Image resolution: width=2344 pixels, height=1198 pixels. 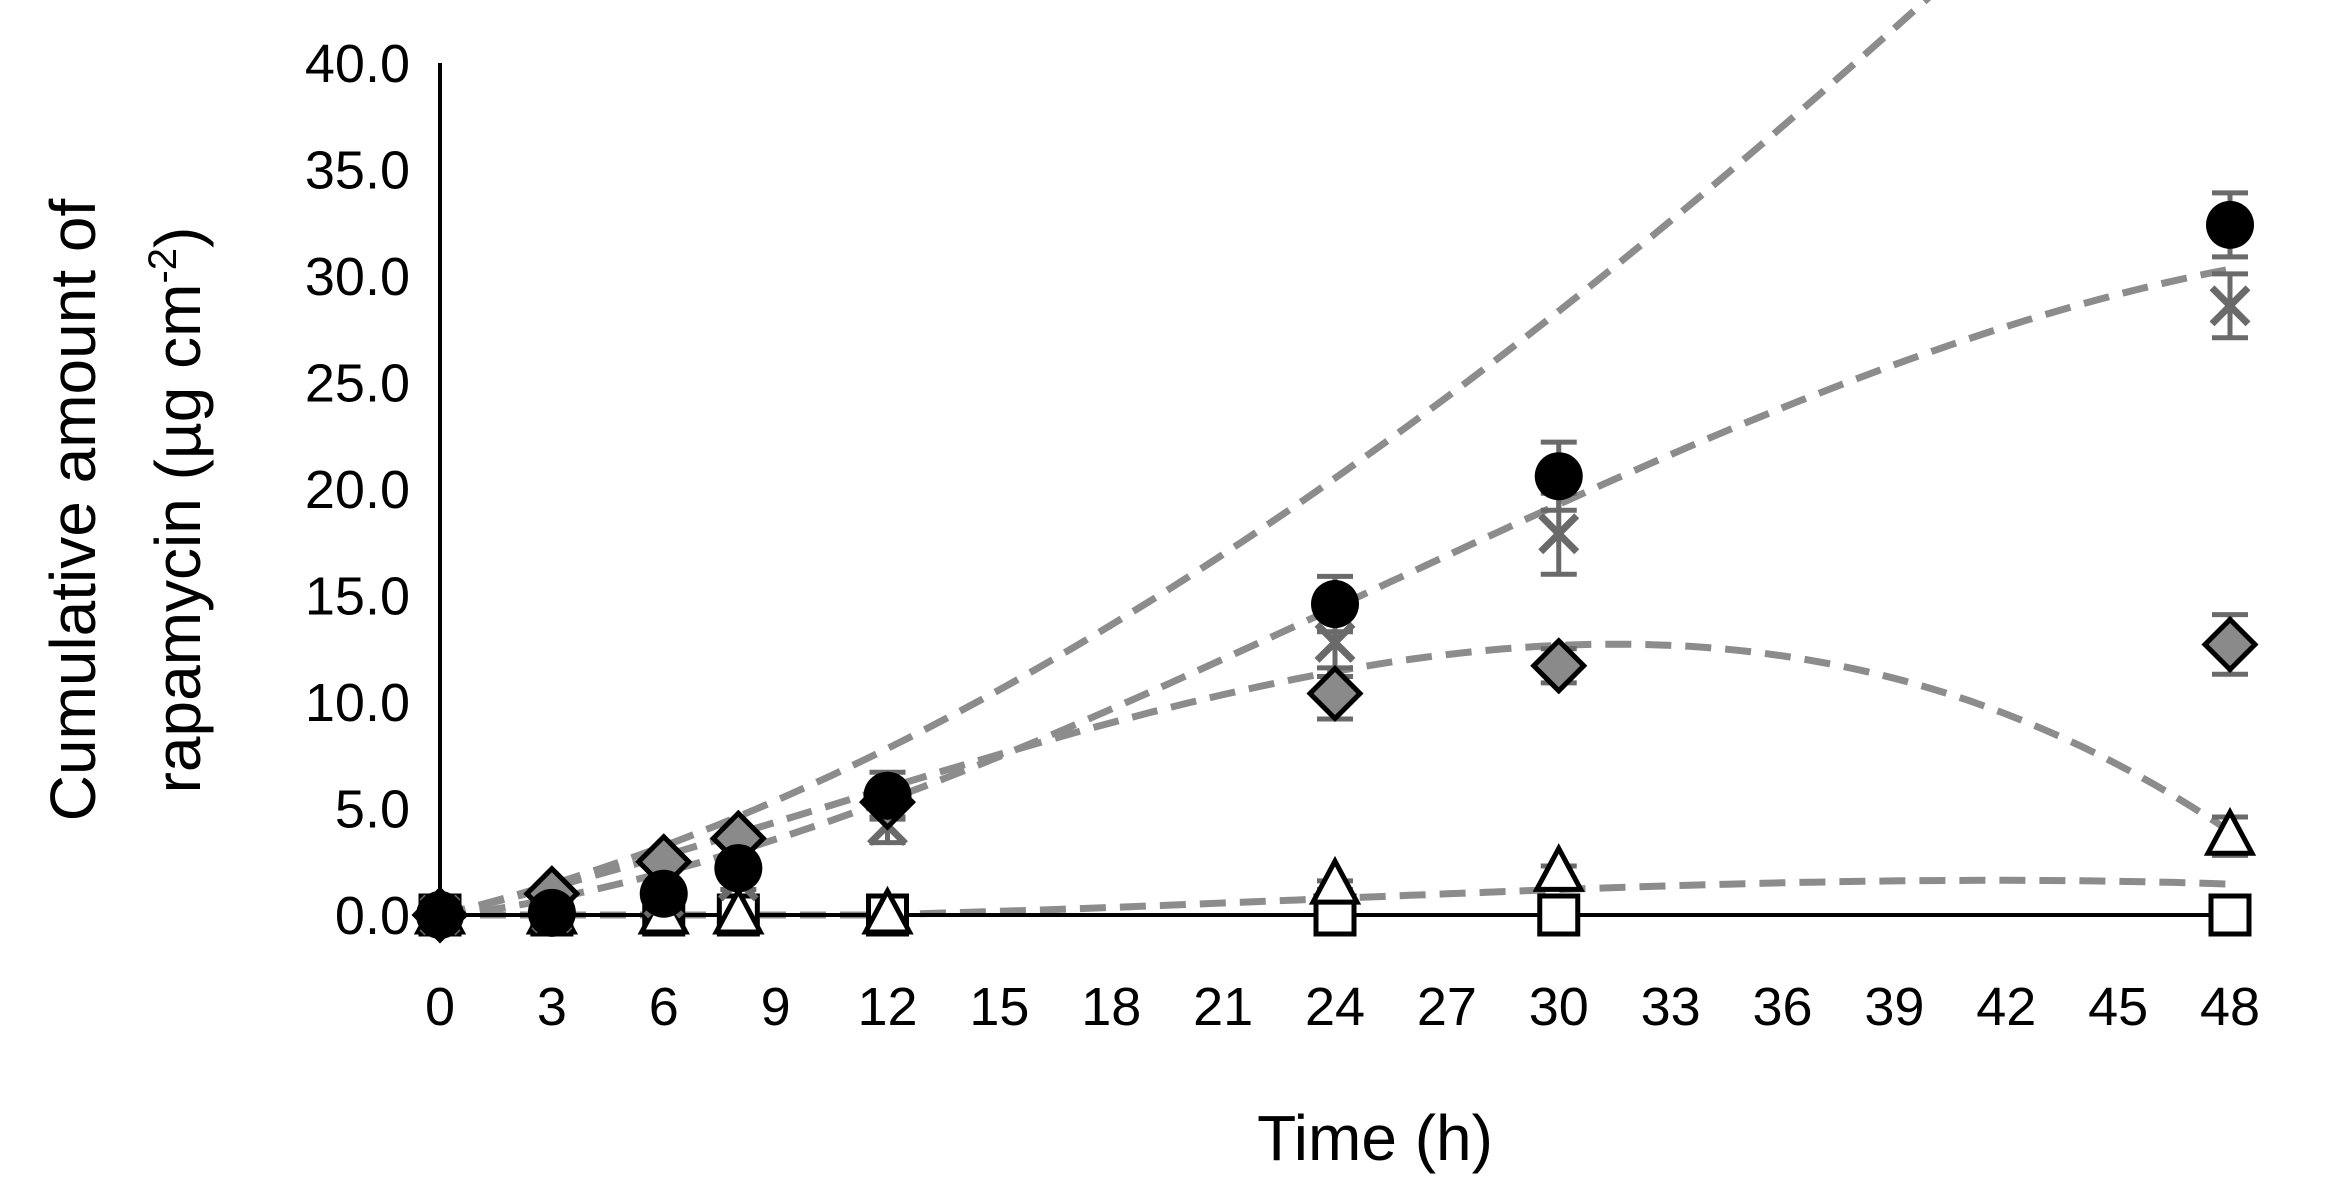 I want to click on y-tick-label: 10.0, so click(x=357, y=703).